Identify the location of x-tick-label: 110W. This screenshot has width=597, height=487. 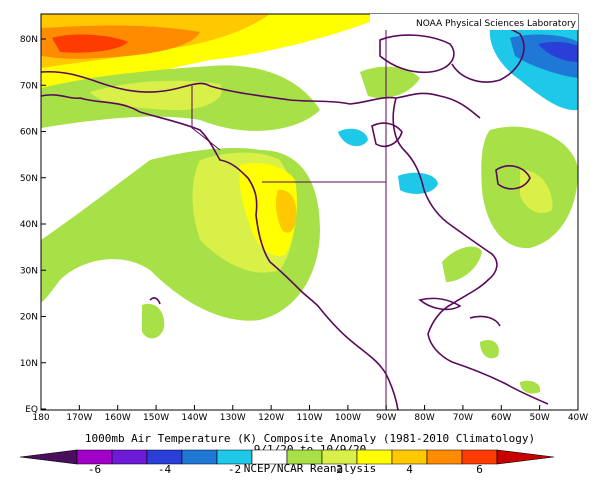
(309, 418).